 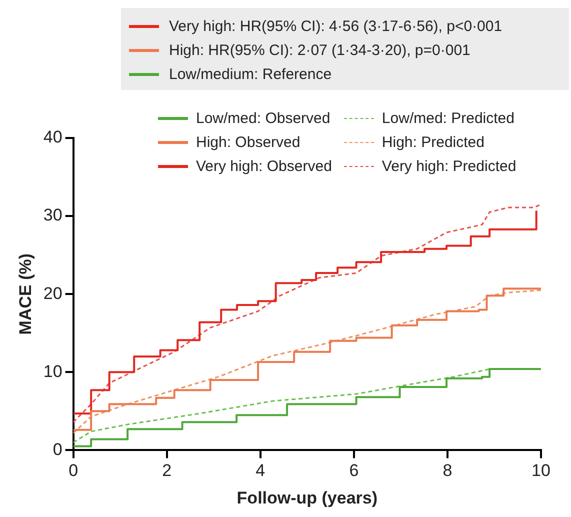 I want to click on y-tick-label: 20, so click(x=52, y=293).